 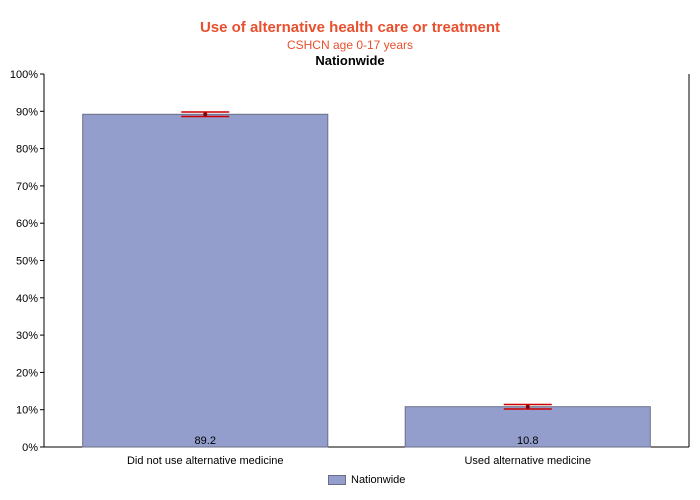 What do you see at coordinates (27, 299) in the screenshot?
I see `y-tick-label: 40%` at bounding box center [27, 299].